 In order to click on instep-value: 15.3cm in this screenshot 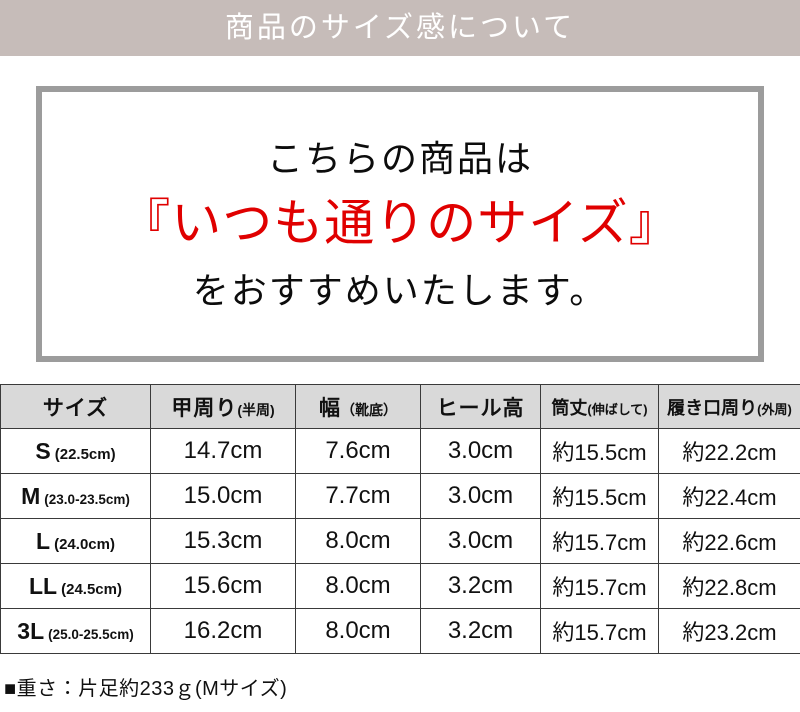, I will do `click(223, 540)`.